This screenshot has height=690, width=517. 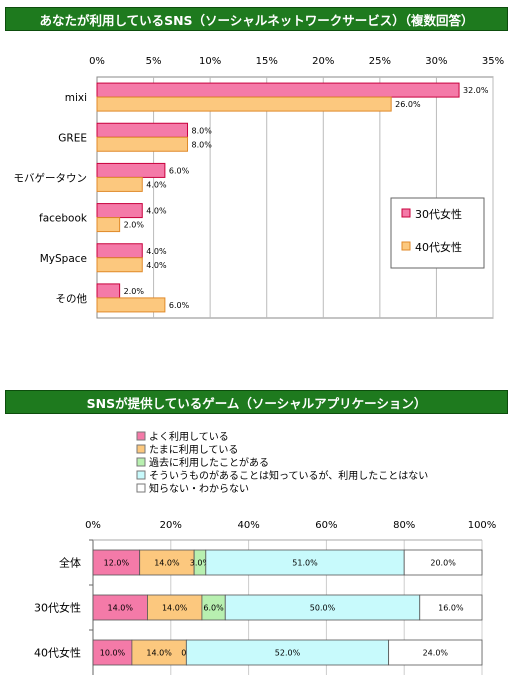 I want to click on legend-label: 30代女性, so click(x=438, y=214).